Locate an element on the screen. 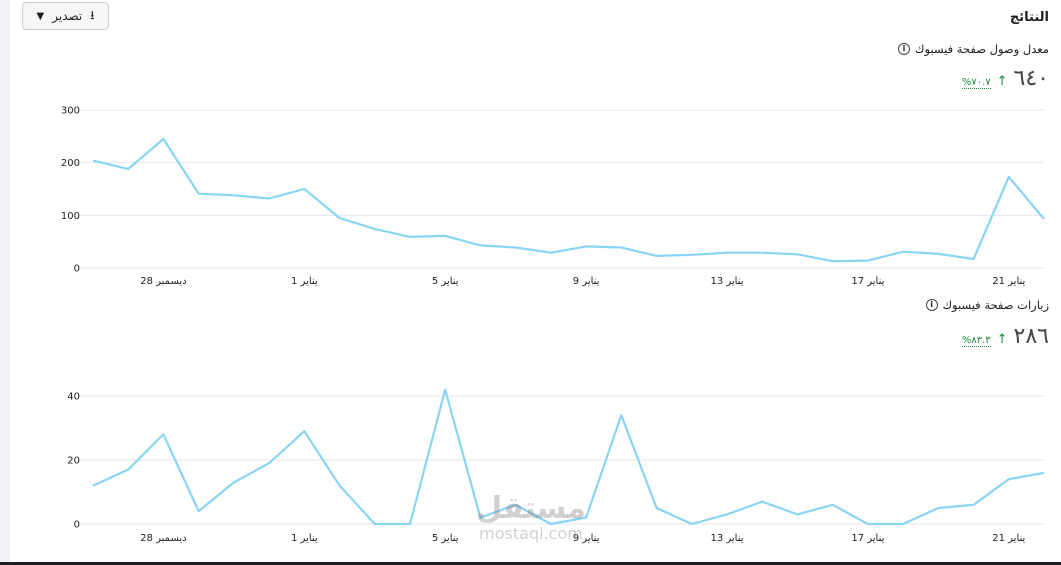 The image size is (1061, 565). metric-title-visits: زيارات صفحة فيسبوك i is located at coordinates (987, 305).